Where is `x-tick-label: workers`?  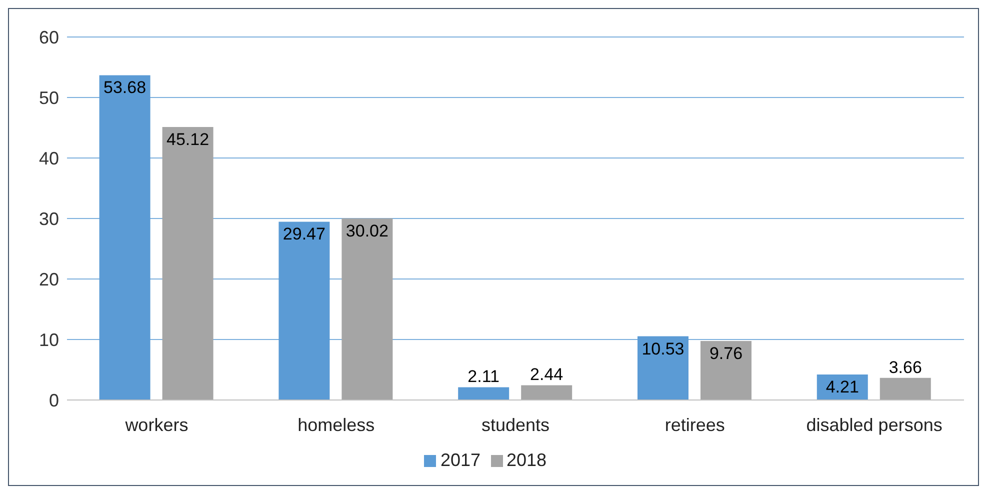 x-tick-label: workers is located at coordinates (156, 424).